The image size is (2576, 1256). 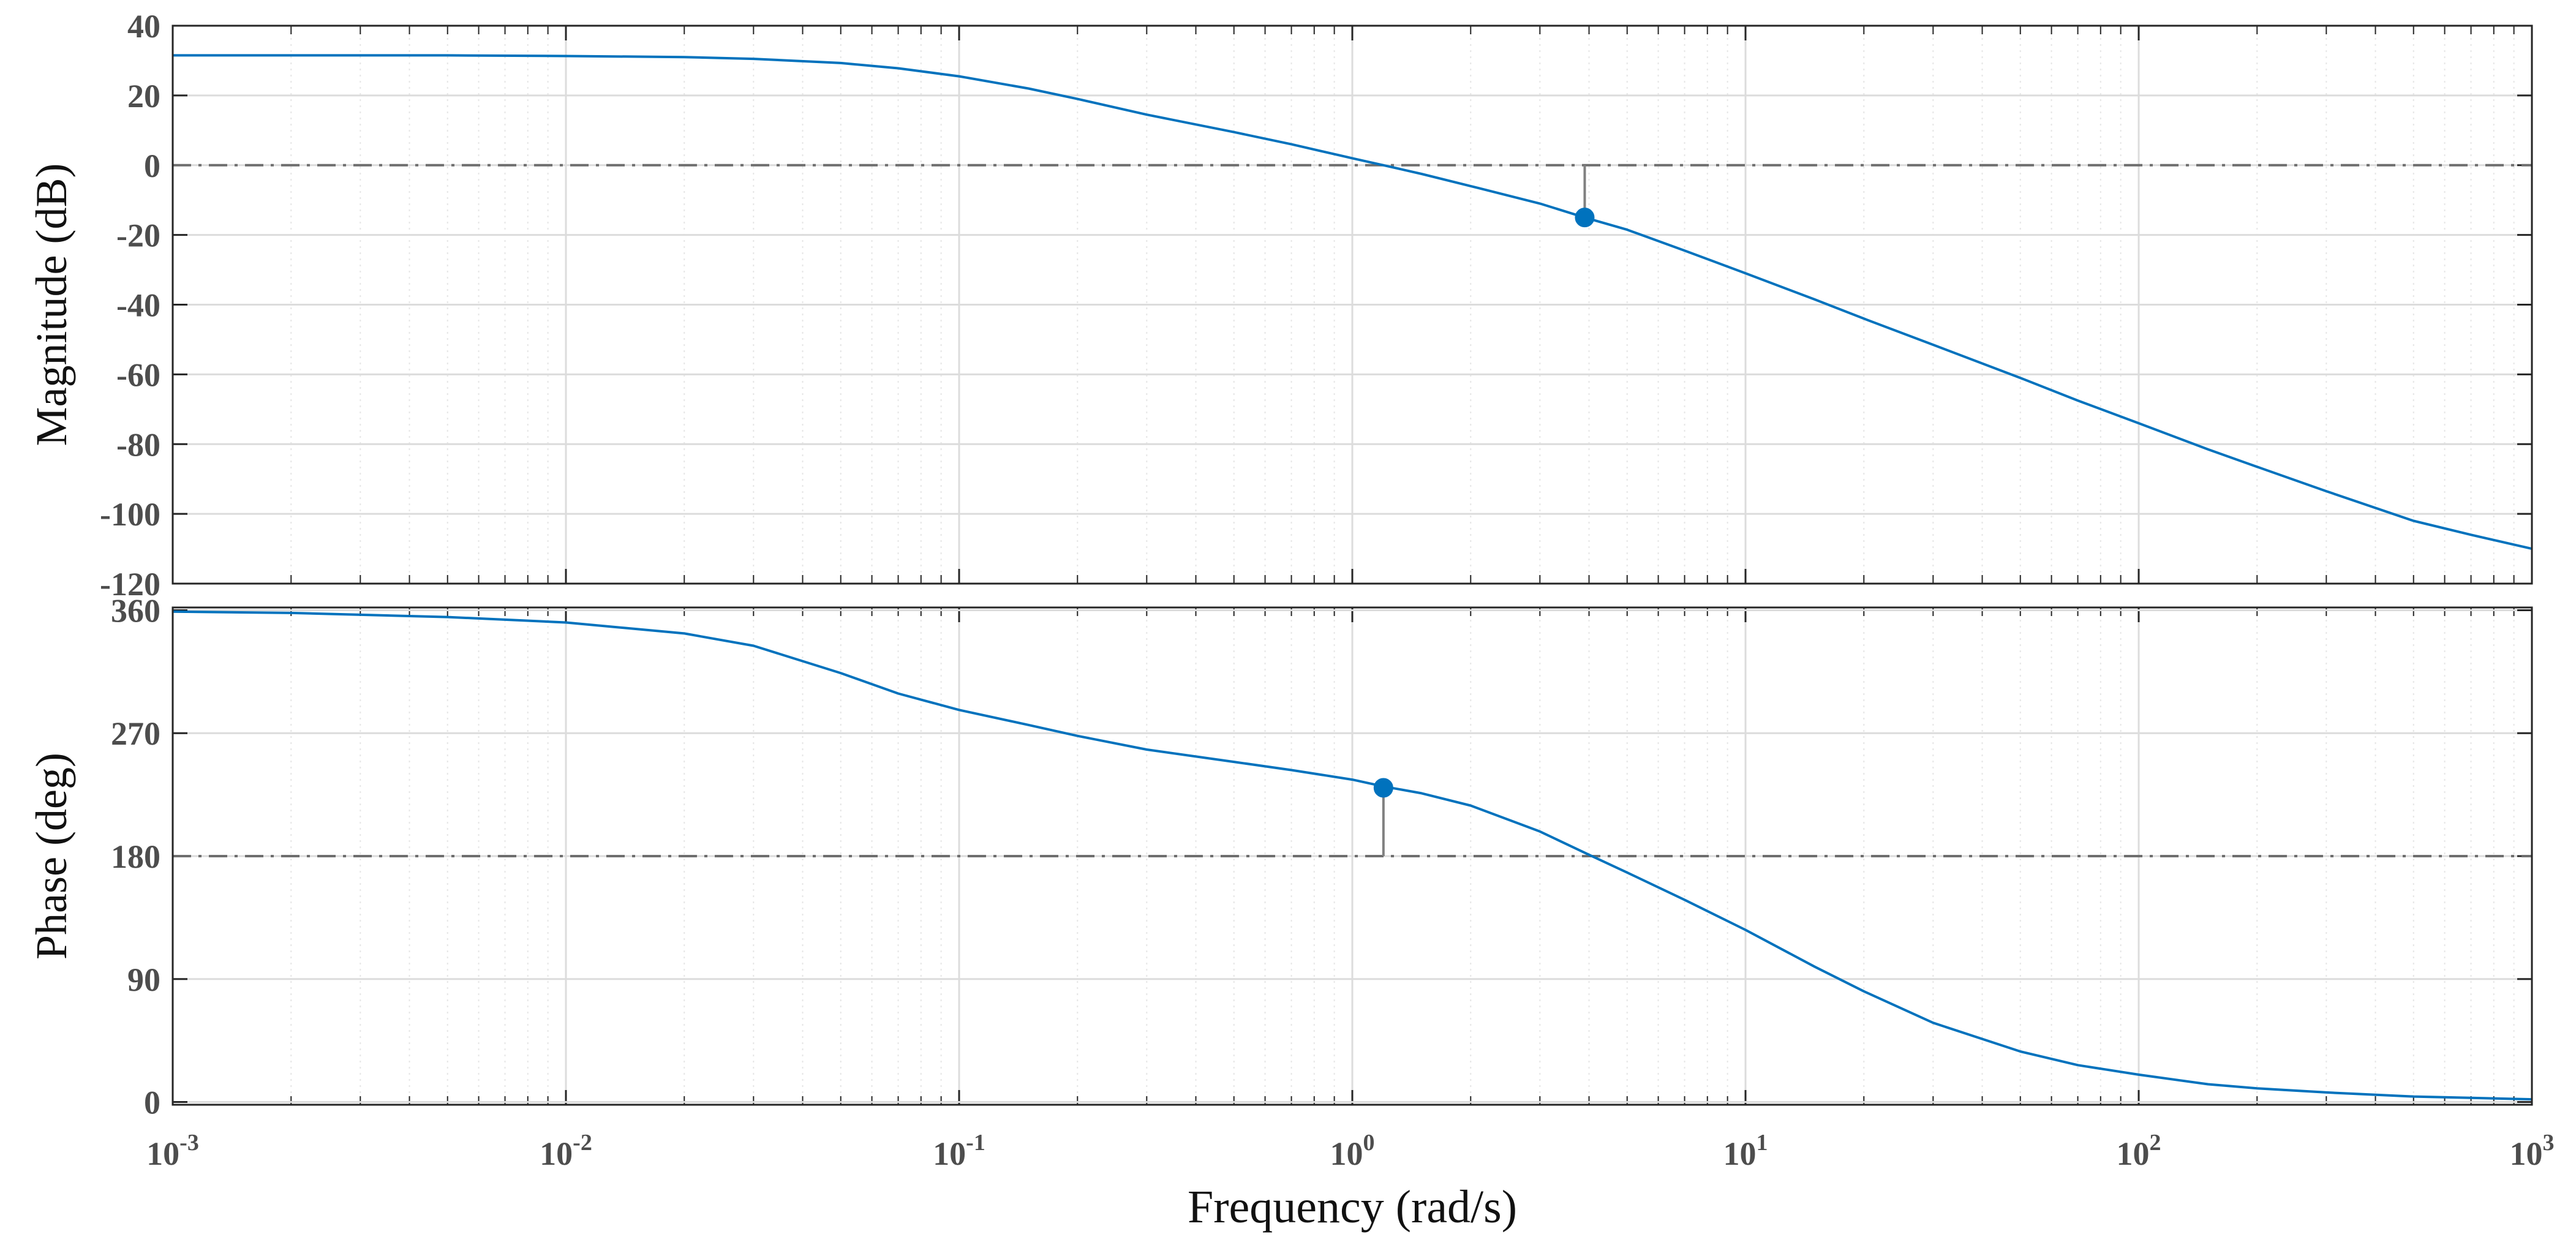 What do you see at coordinates (138, 235) in the screenshot?
I see `magnitude-y-tick-label: -20` at bounding box center [138, 235].